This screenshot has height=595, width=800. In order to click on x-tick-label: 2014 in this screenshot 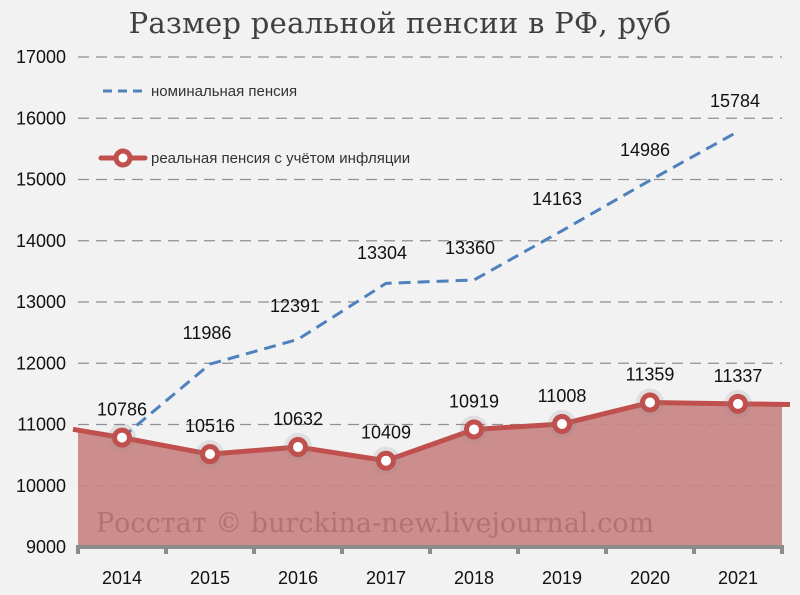, I will do `click(122, 578)`.